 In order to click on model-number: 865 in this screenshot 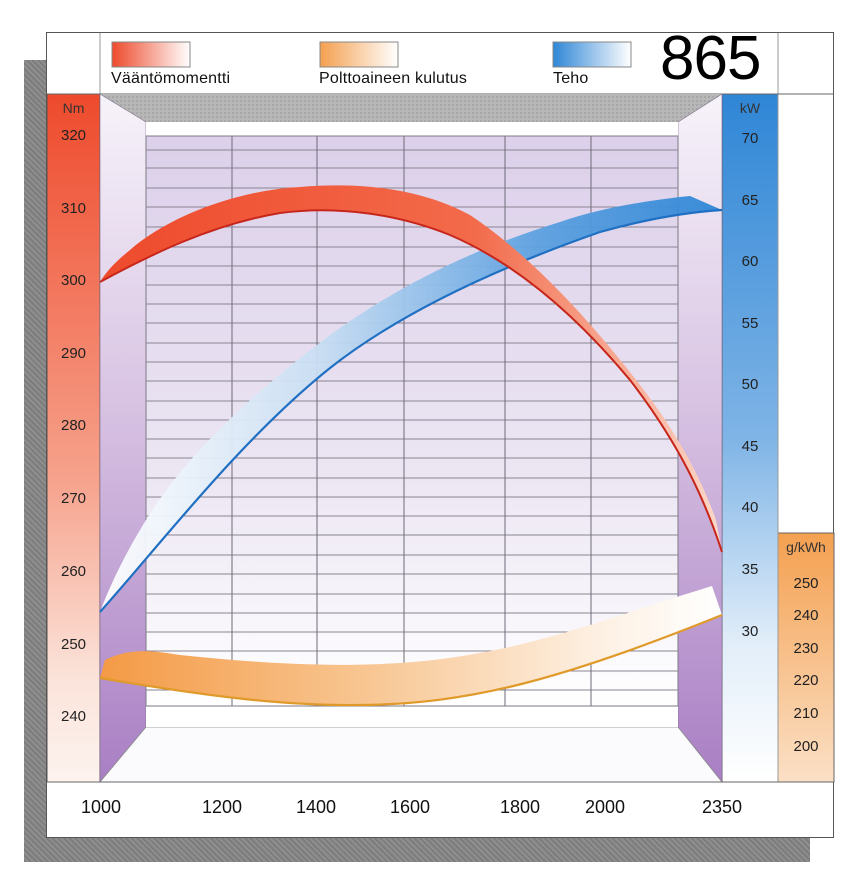, I will do `click(710, 58)`.